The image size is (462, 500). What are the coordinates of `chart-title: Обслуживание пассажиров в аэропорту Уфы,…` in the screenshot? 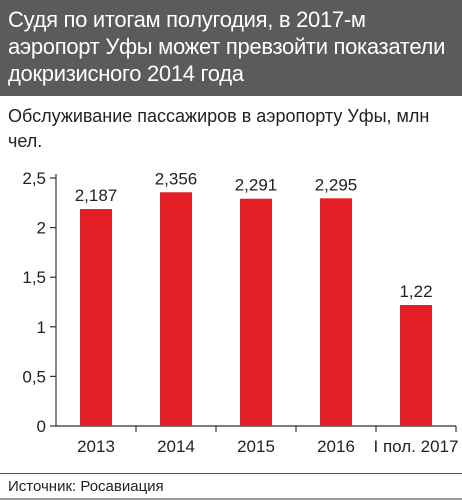 It's located at (219, 128).